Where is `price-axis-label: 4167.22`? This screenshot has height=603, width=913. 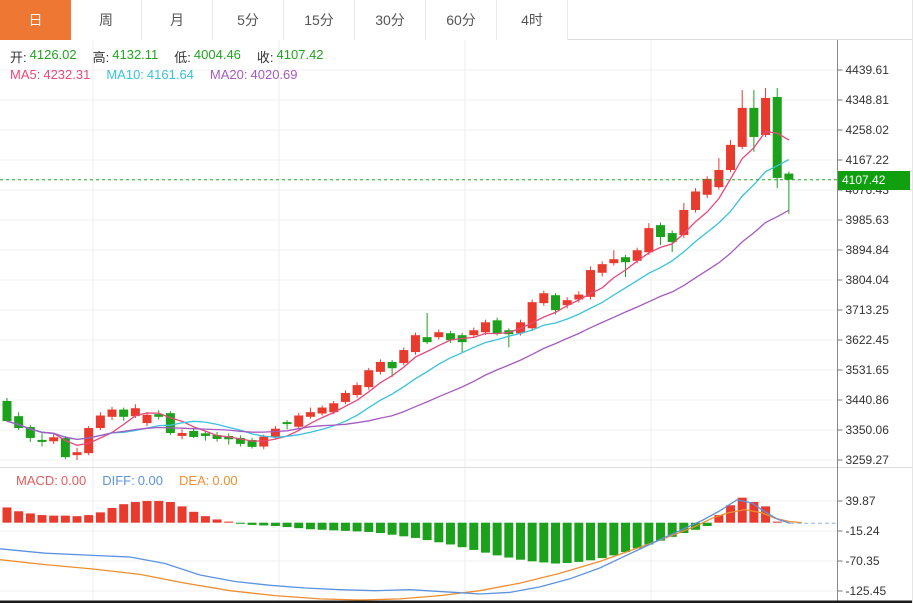 price-axis-label: 4167.22 is located at coordinates (868, 160).